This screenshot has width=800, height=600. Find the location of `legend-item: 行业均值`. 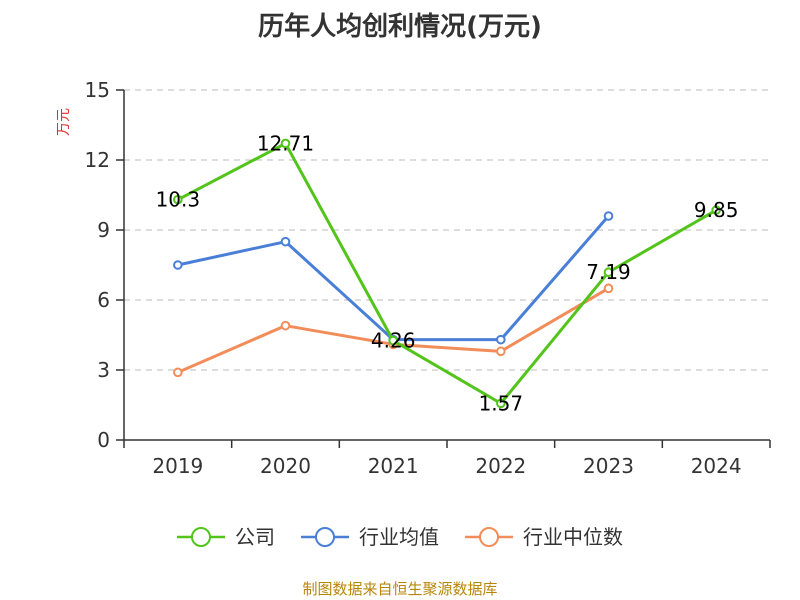

legend-item: 行业均值 is located at coordinates (370, 537).